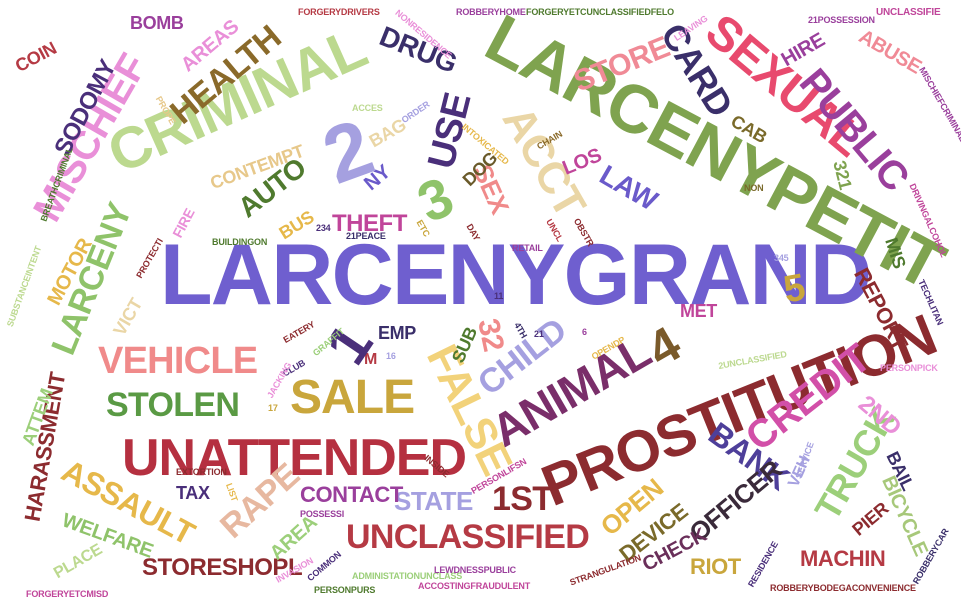  What do you see at coordinates (890, 52) in the screenshot?
I see `word: ABUSE` at bounding box center [890, 52].